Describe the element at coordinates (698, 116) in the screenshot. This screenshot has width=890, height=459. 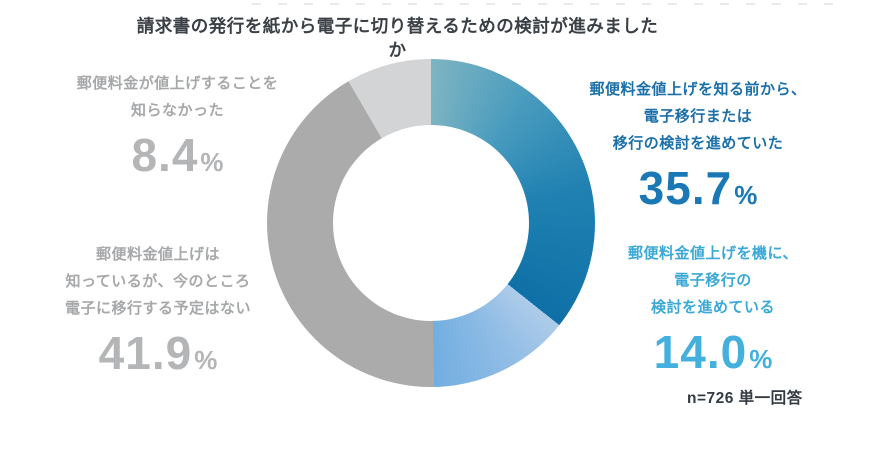
I see `callout-label-line: 電子移行または` at that location.